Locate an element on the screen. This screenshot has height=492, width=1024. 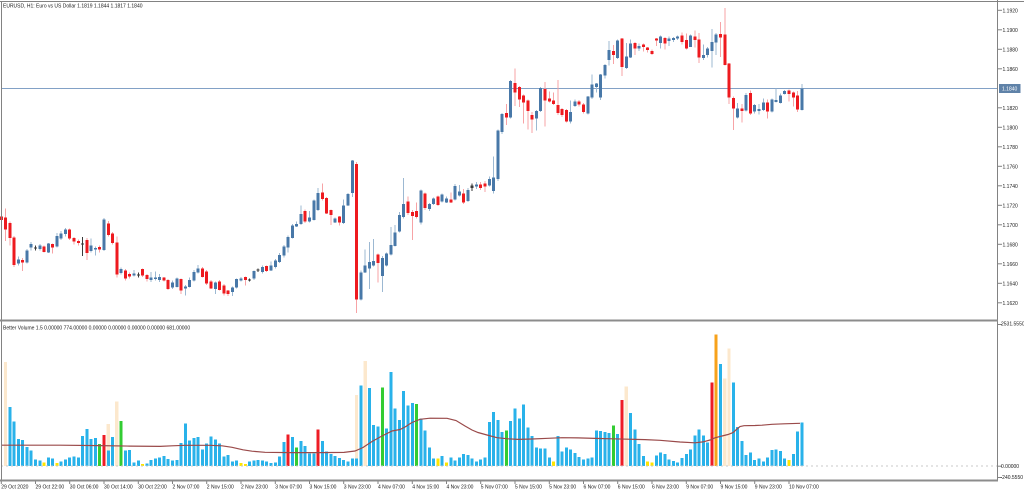
svg-text: 30 Oct 14:00 is located at coordinates (118, 487).